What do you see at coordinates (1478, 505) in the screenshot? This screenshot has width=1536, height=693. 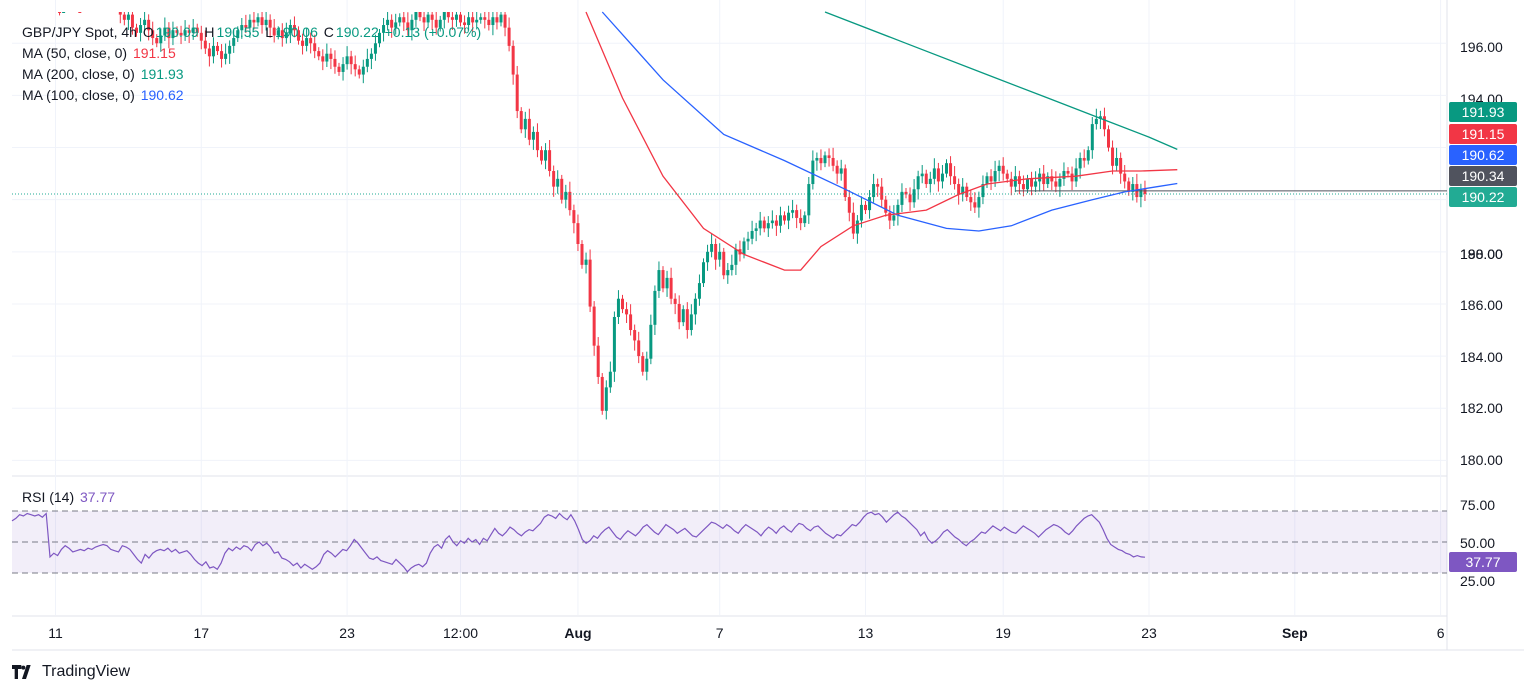 I see `rsi-tick: 75.00` at bounding box center [1478, 505].